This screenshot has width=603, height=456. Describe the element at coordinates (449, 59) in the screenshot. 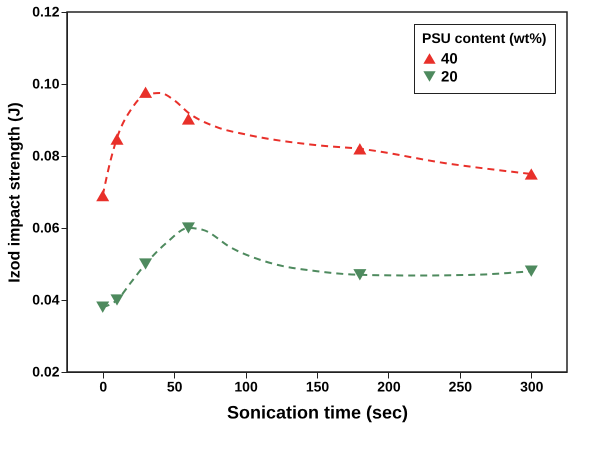

I see `legend-label: 40` at that location.